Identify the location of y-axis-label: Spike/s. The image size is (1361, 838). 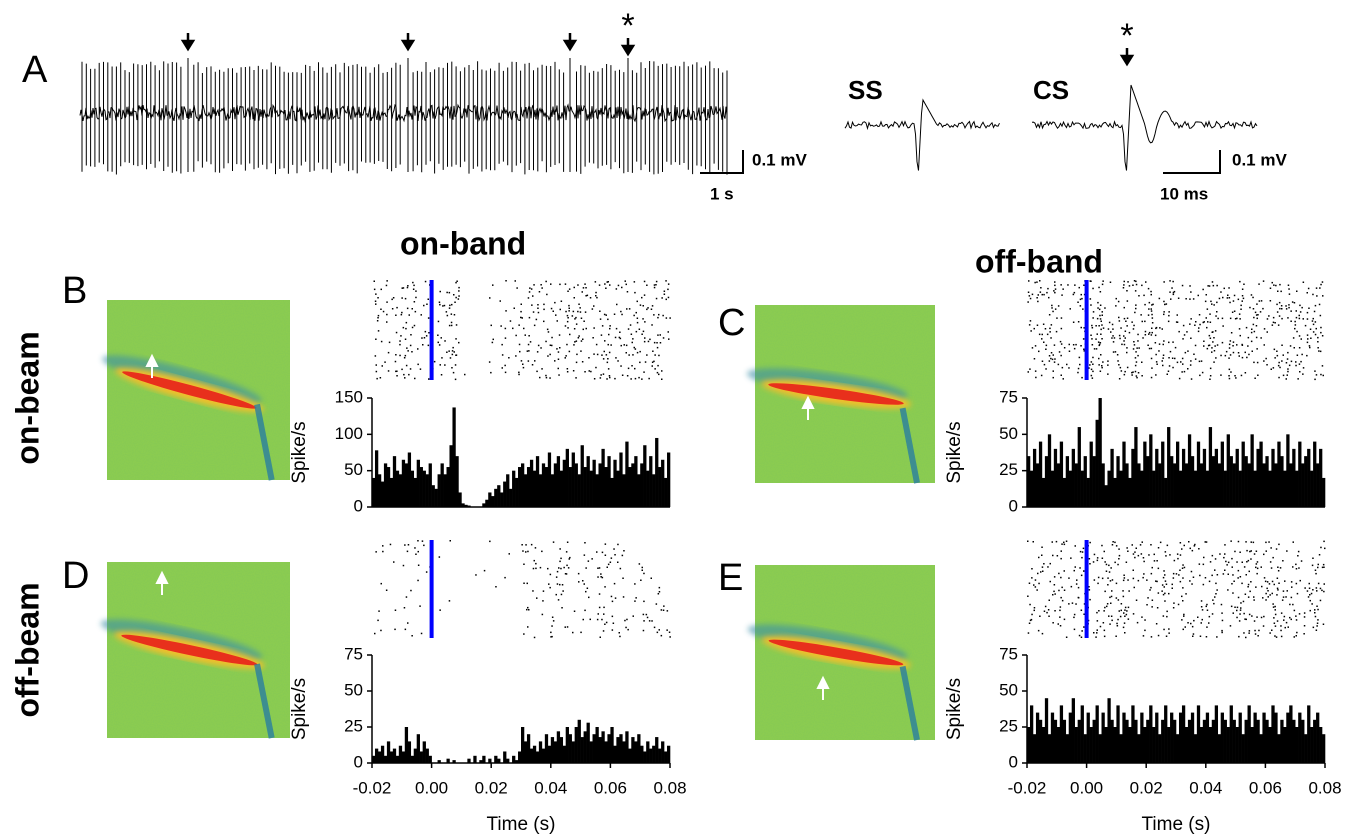
(299, 452).